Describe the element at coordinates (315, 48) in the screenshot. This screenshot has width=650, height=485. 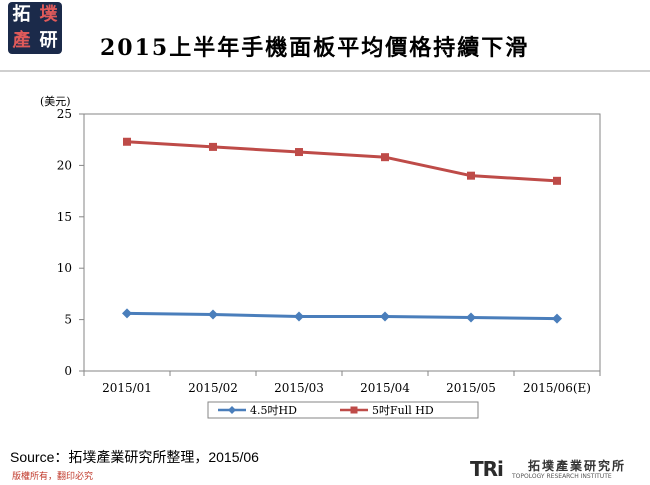
I see `page-title: 2015上半年手機面板平均價格持續下滑` at that location.